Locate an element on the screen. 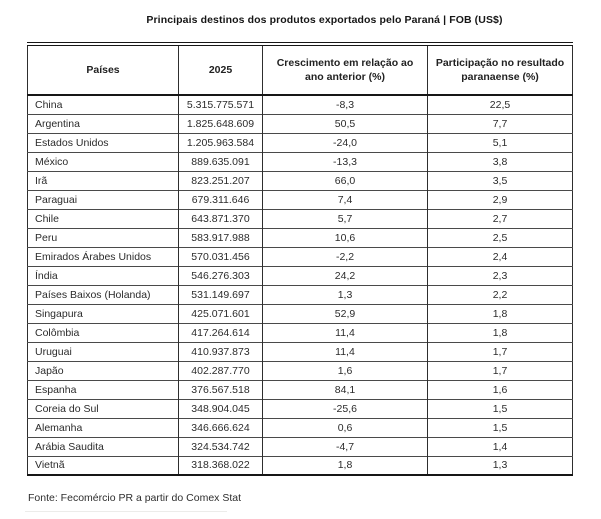  value-2025-cell: 402.287.770 is located at coordinates (220, 370).